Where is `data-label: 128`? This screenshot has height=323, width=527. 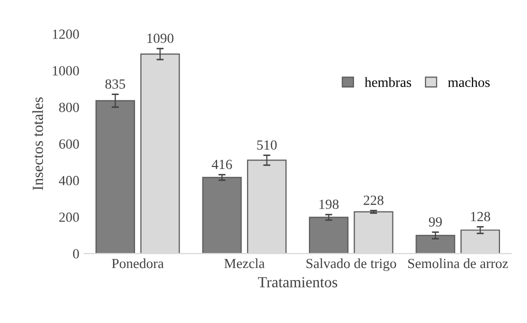 data-label: 128 is located at coordinates (480, 217).